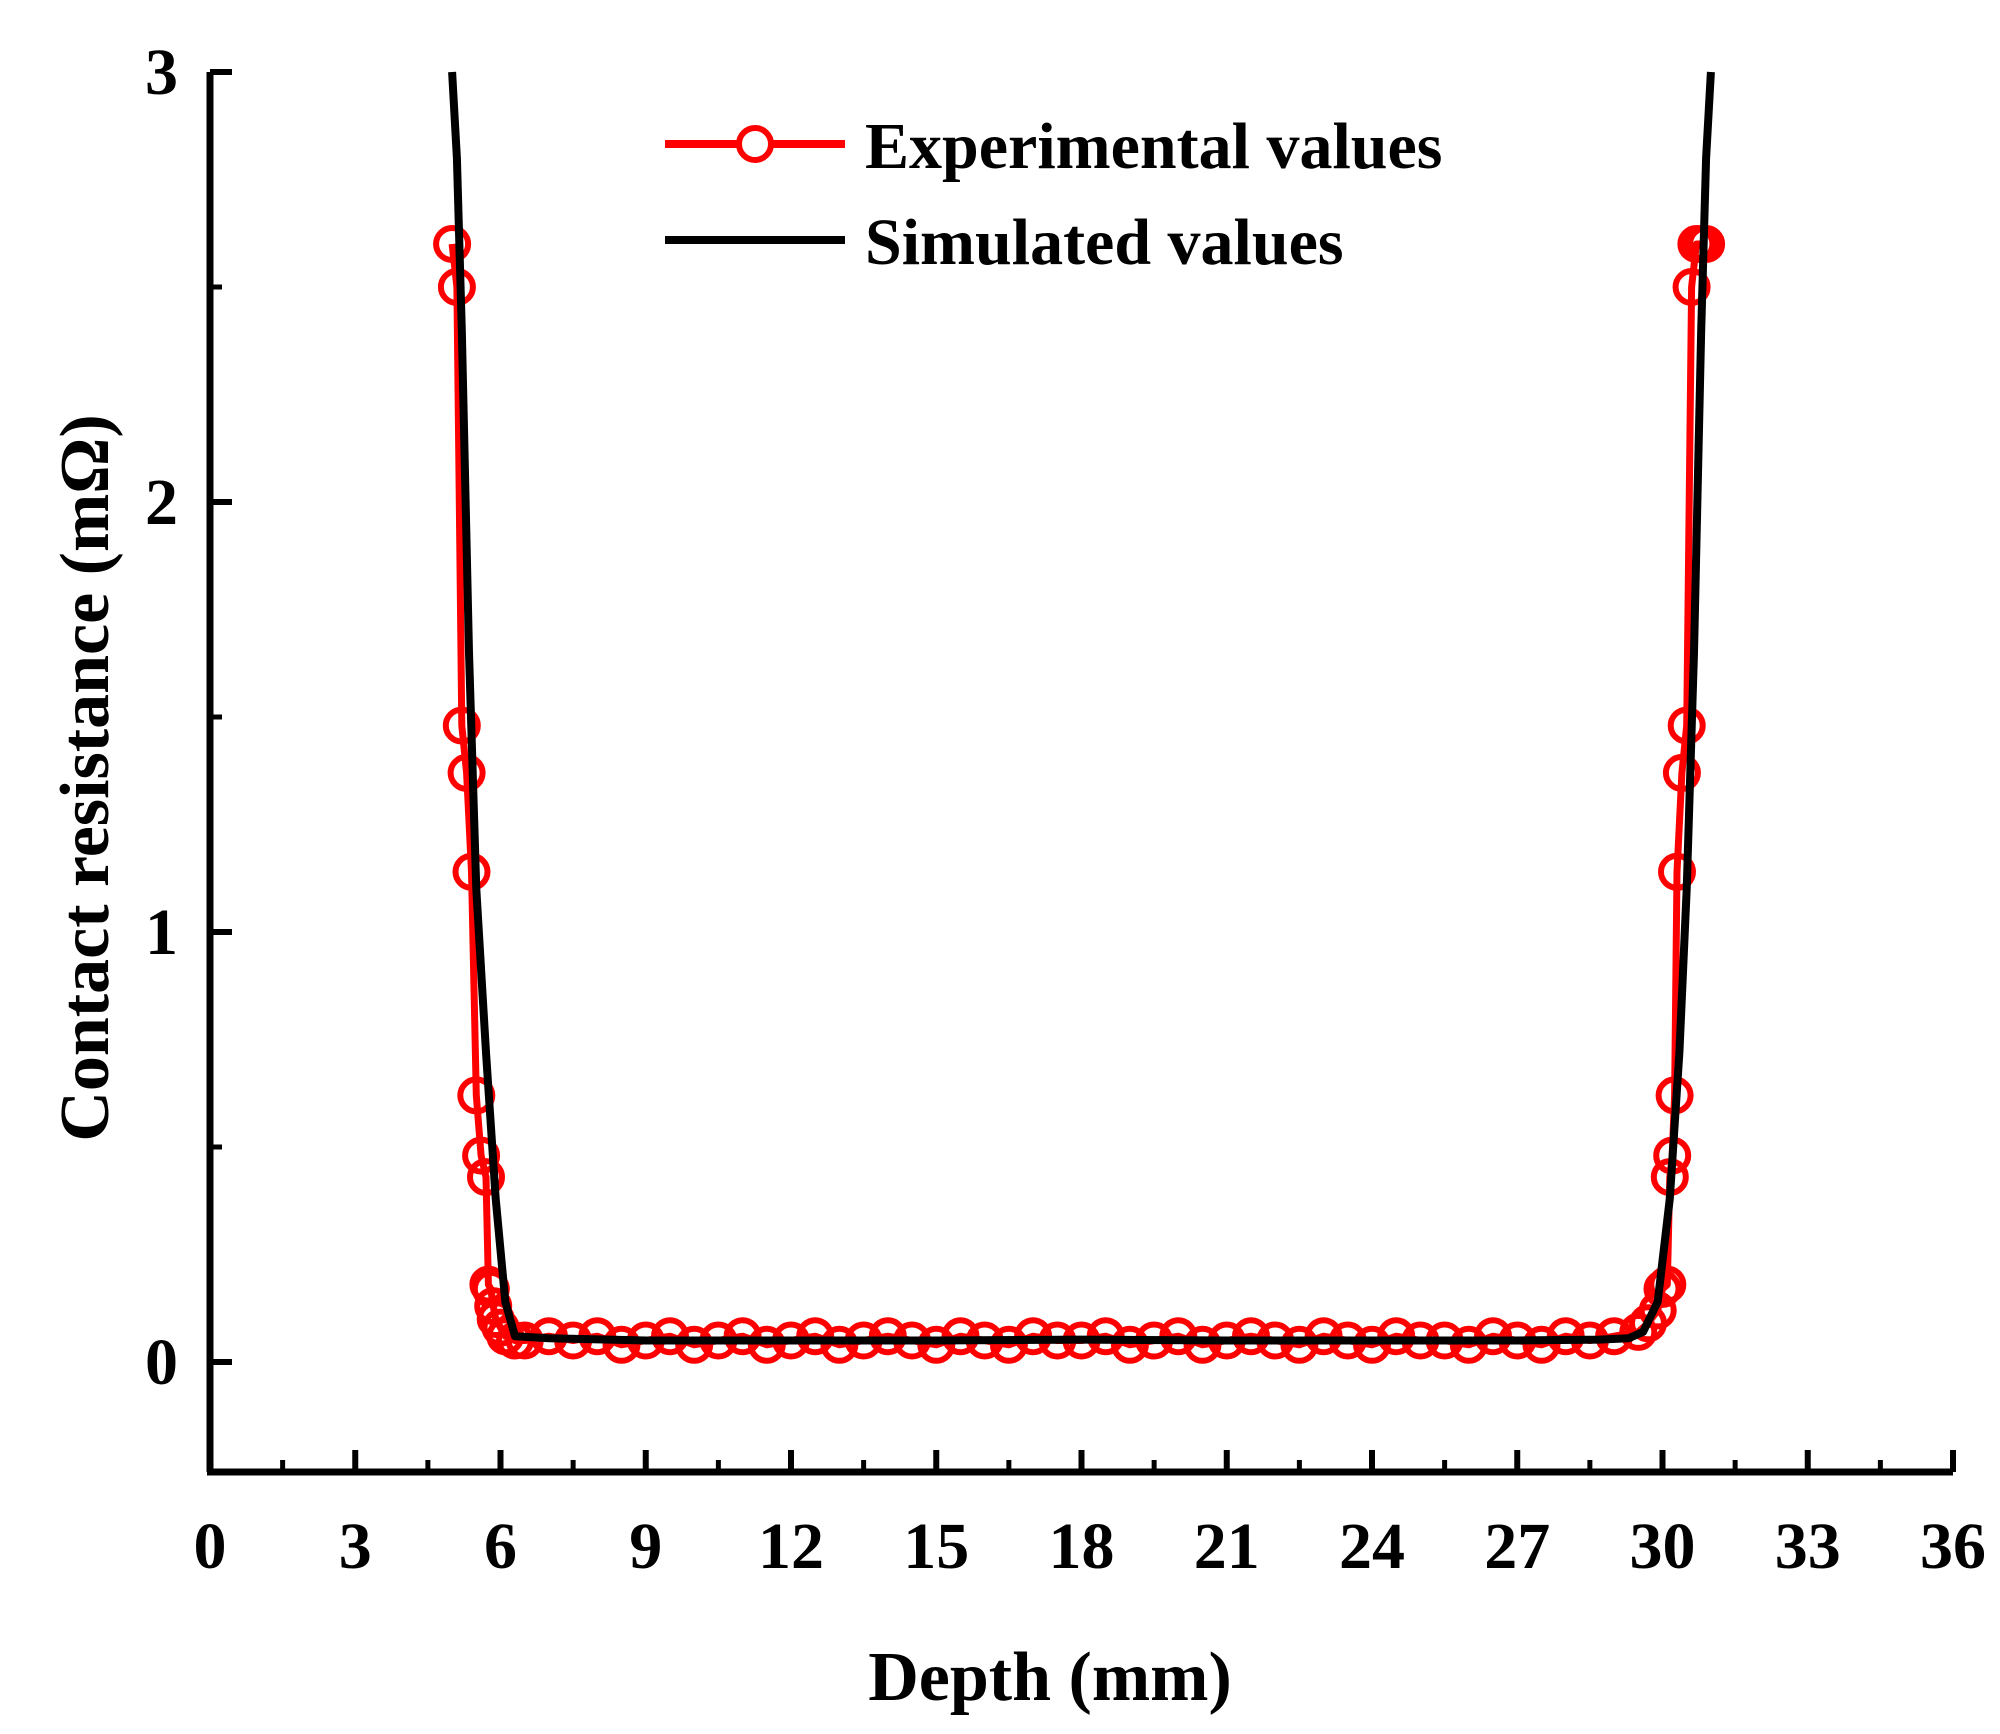 The width and height of the screenshot is (2000, 1734). Describe the element at coordinates (645, 1546) in the screenshot. I see `x-tick-label: 9` at that location.